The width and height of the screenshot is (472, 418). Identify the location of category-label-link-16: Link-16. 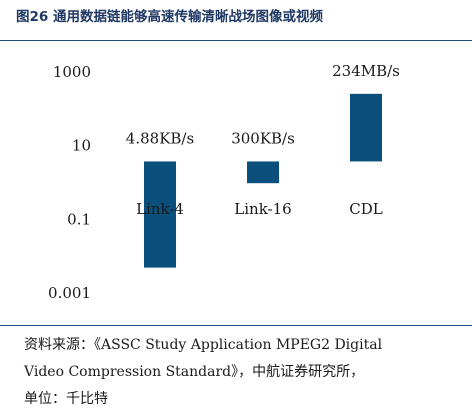
(262, 209).